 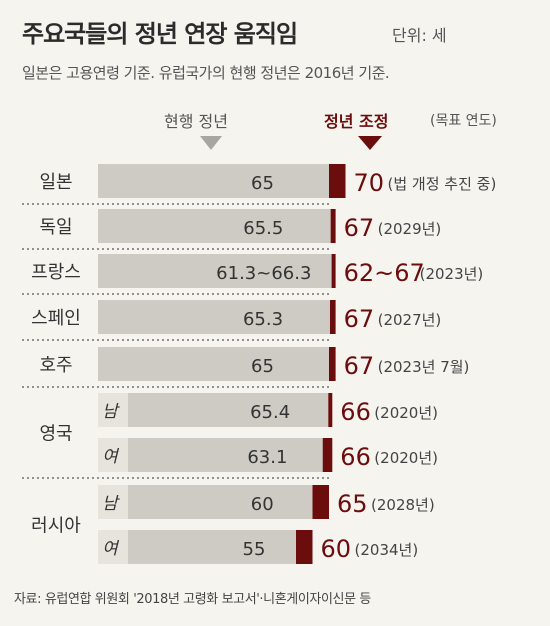 I want to click on target-note: (2034년), so click(x=387, y=550).